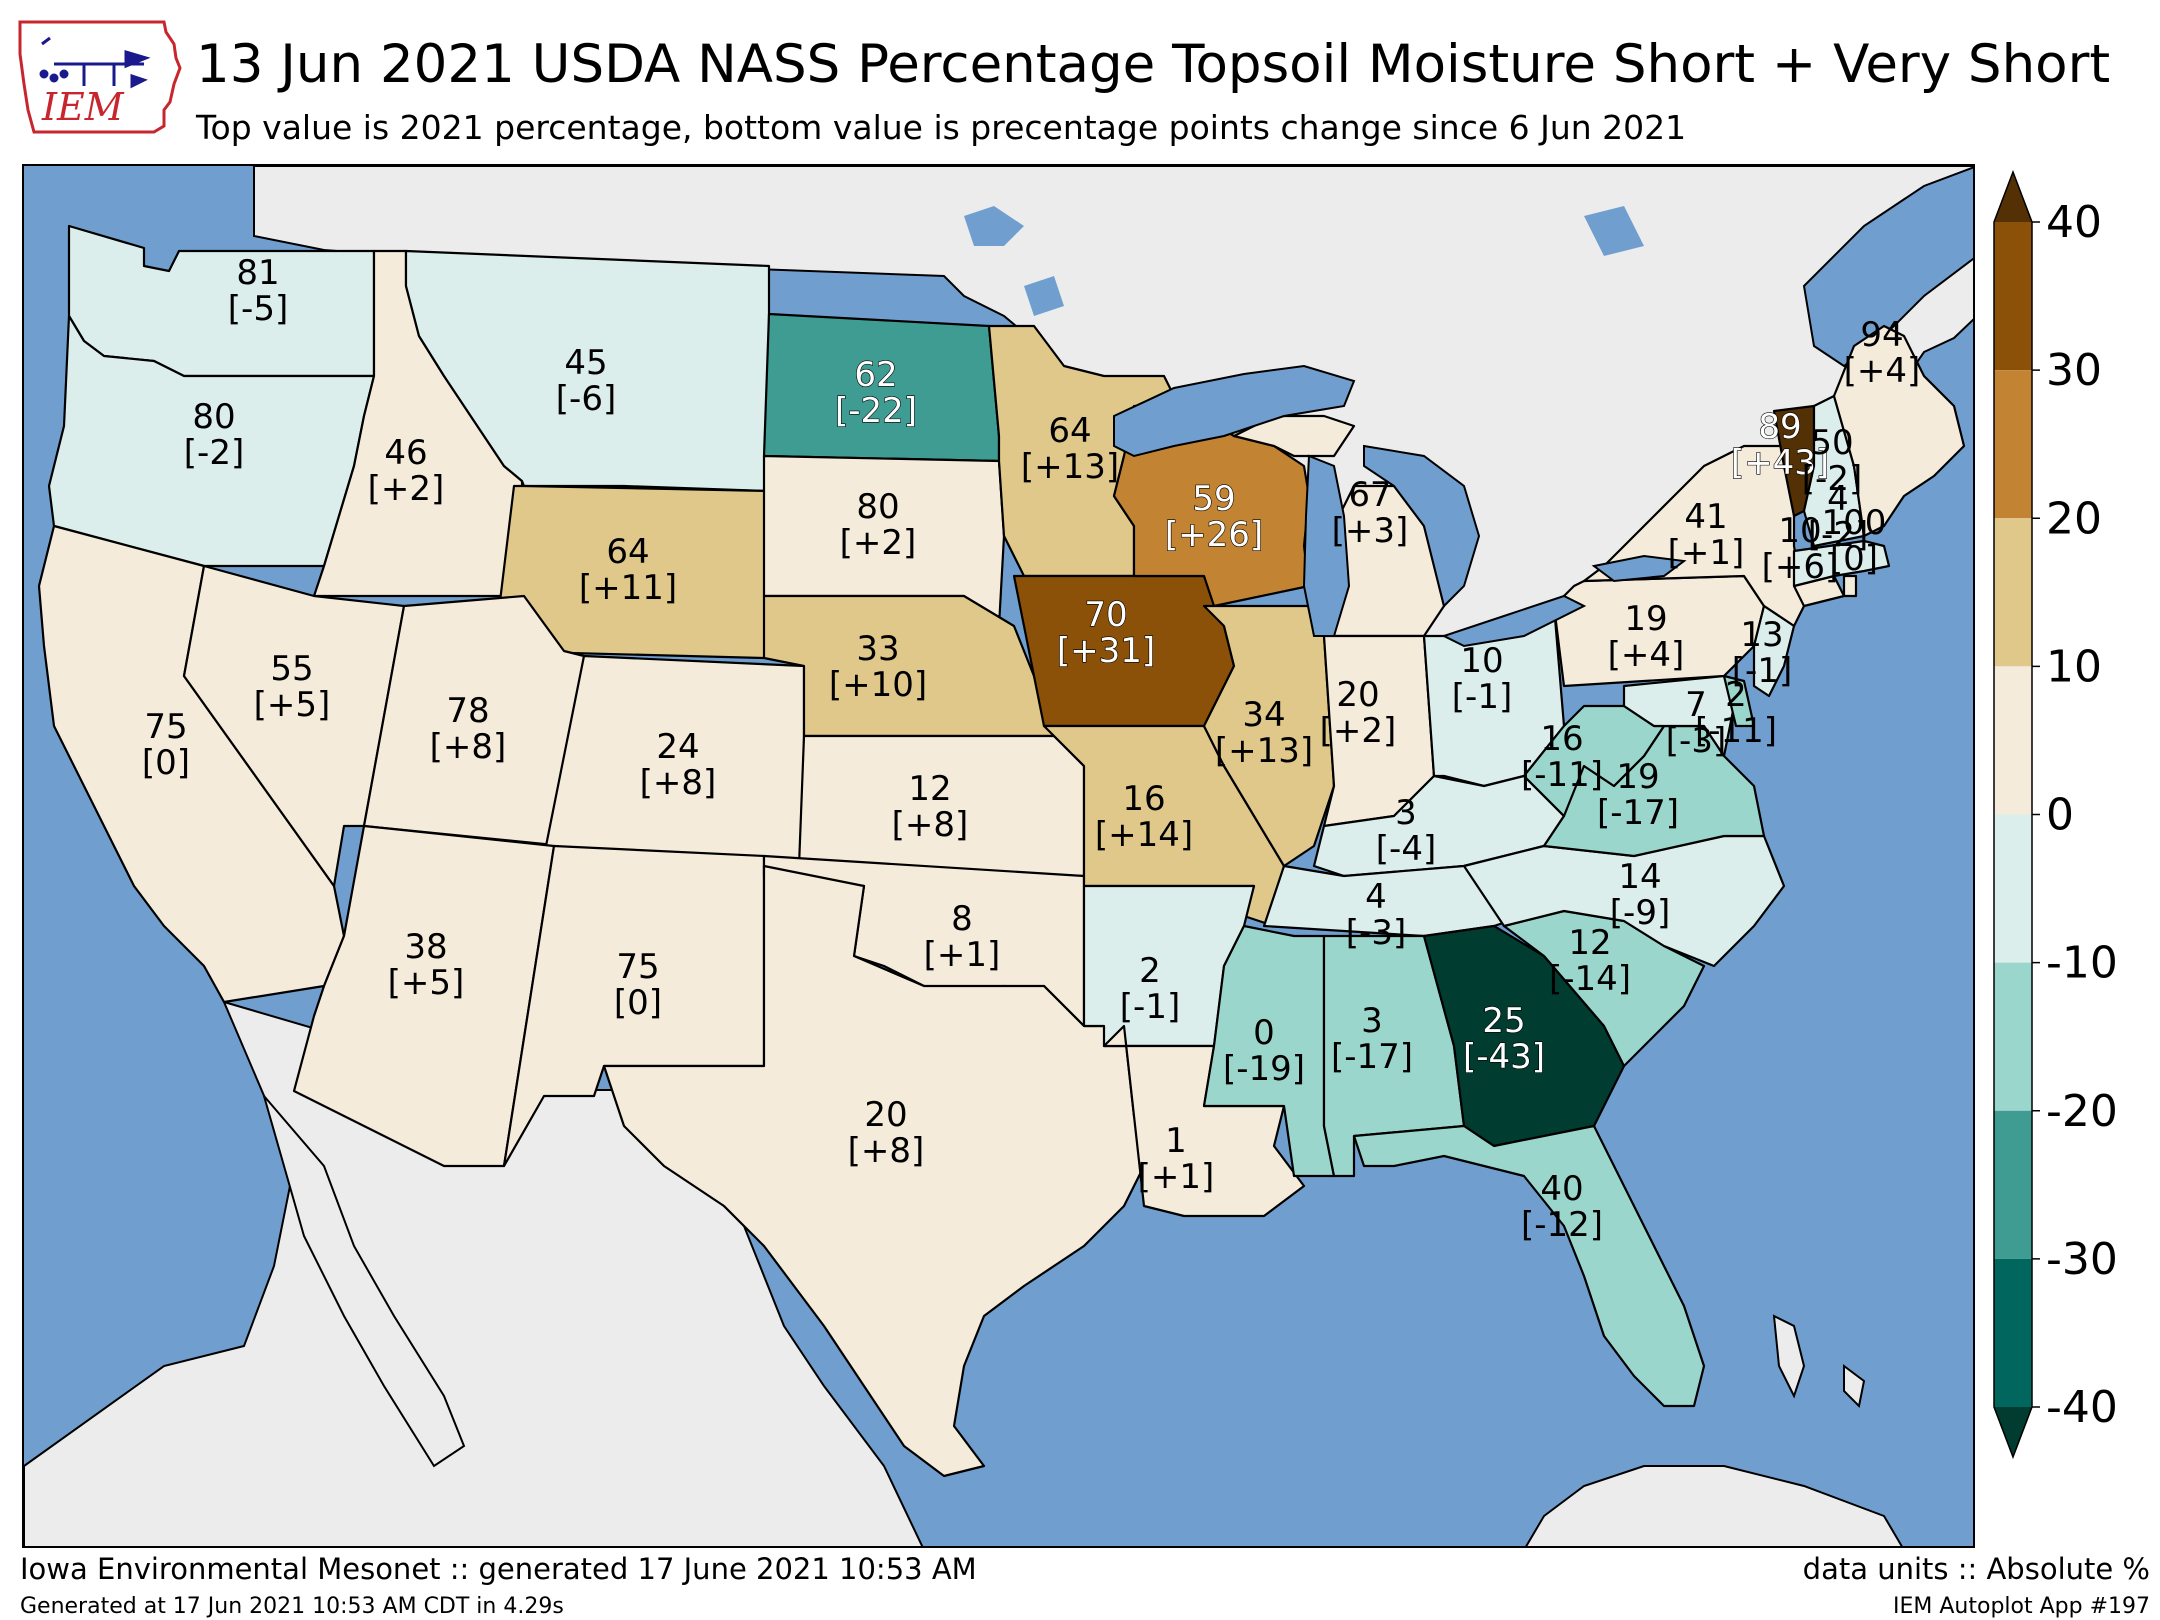  I want to click on state-label-or-bottom: [-2], so click(214, 453).